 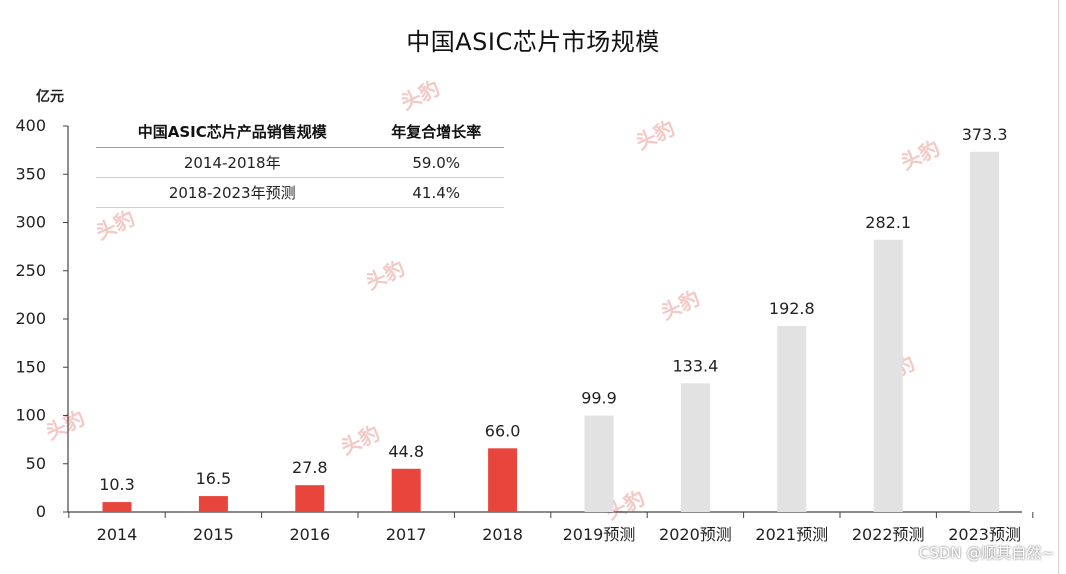 I want to click on table-cell-rate: 41.4%, so click(x=436, y=192).